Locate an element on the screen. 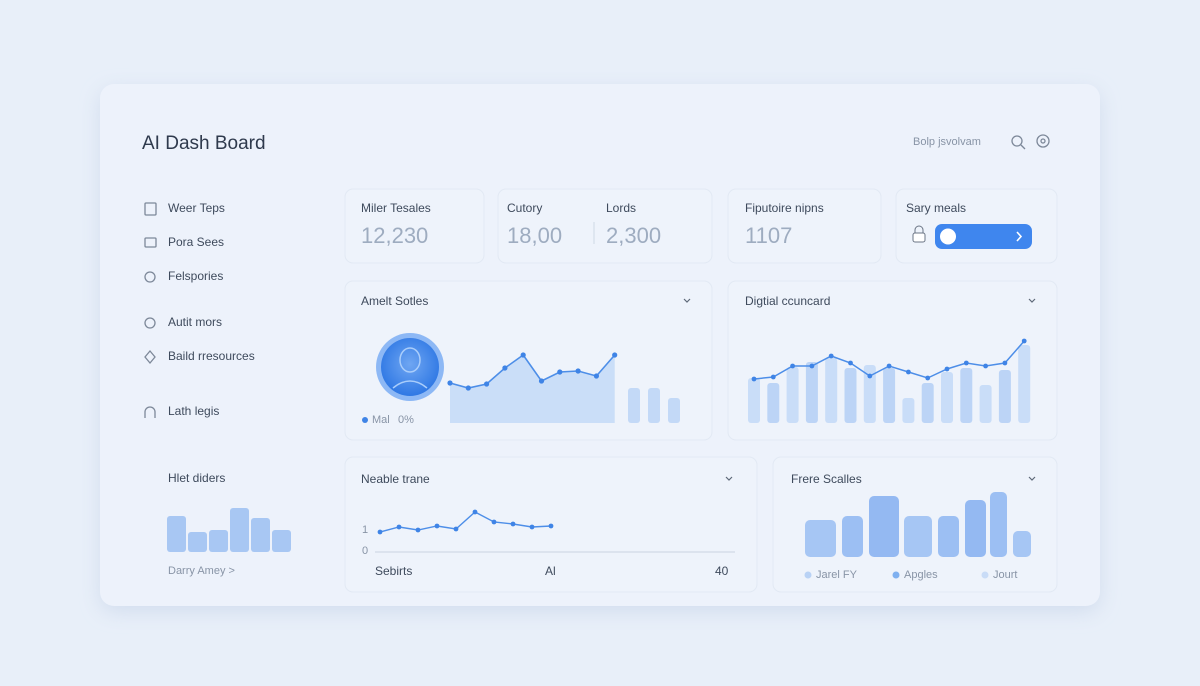  avatar is located at coordinates (410, 367).